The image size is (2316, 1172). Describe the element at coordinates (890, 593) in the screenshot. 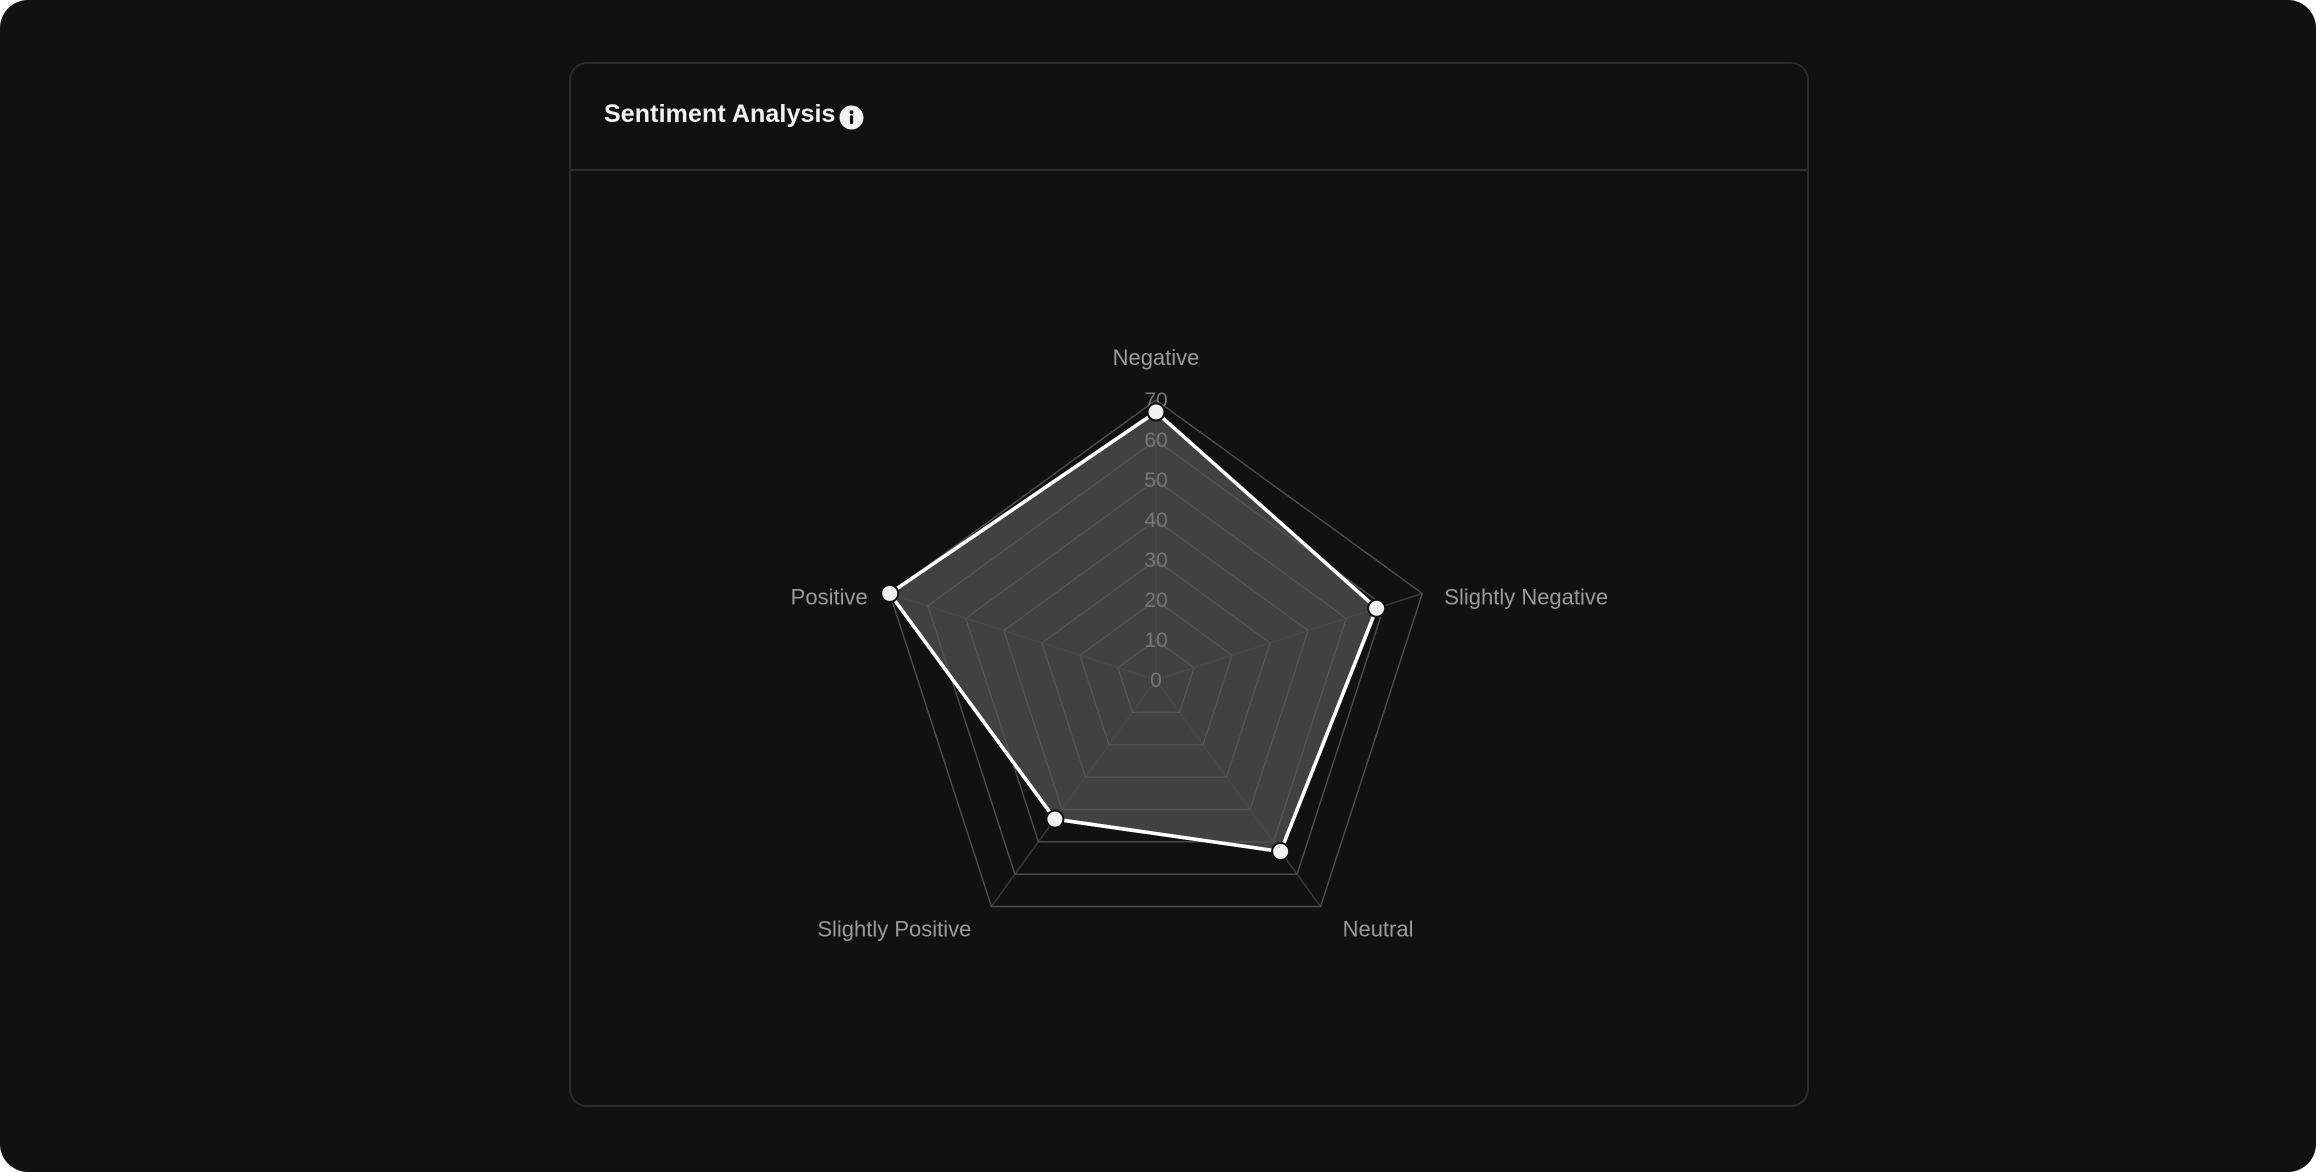

I see `data-point-positive` at that location.